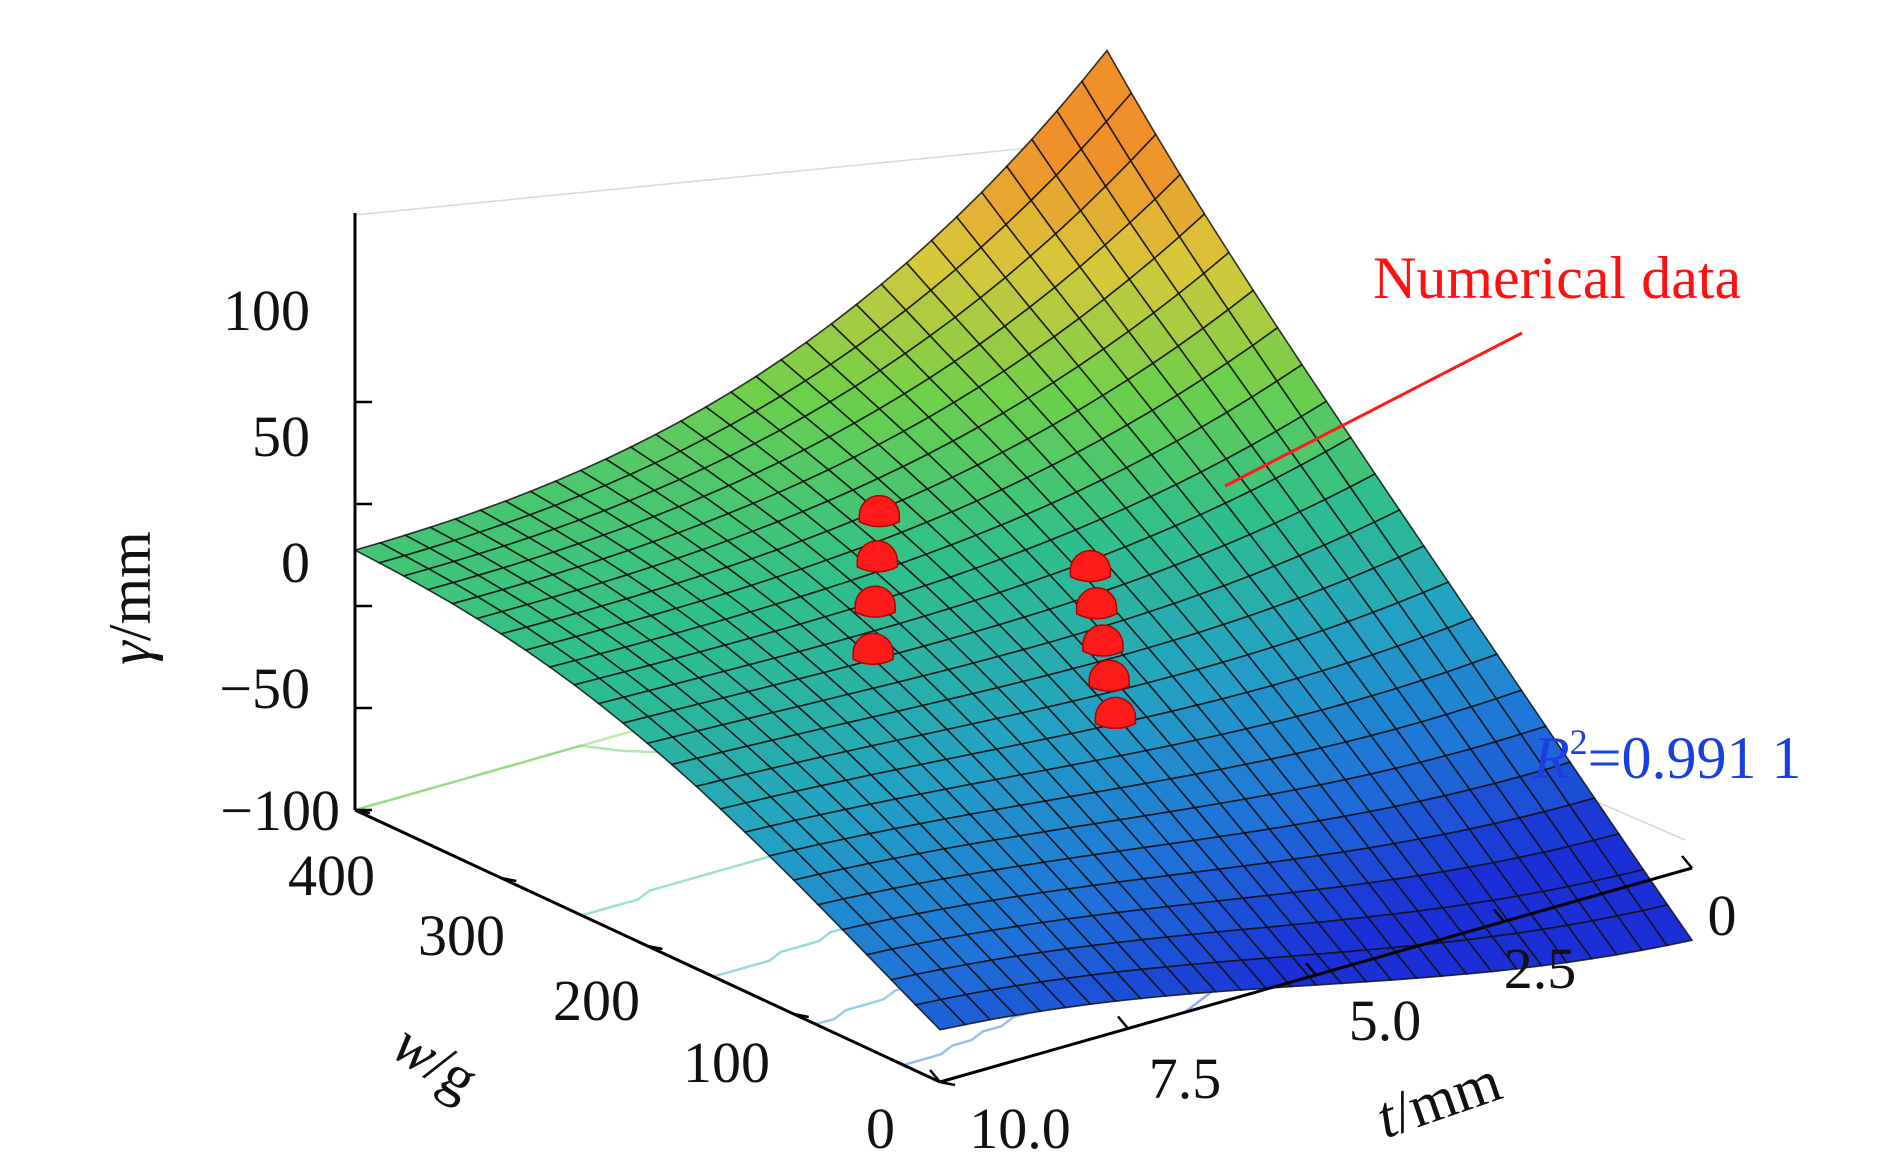 Image resolution: width=1890 pixels, height=1159 pixels. What do you see at coordinates (1557, 278) in the screenshot?
I see `annotation-label: Numerical data` at bounding box center [1557, 278].